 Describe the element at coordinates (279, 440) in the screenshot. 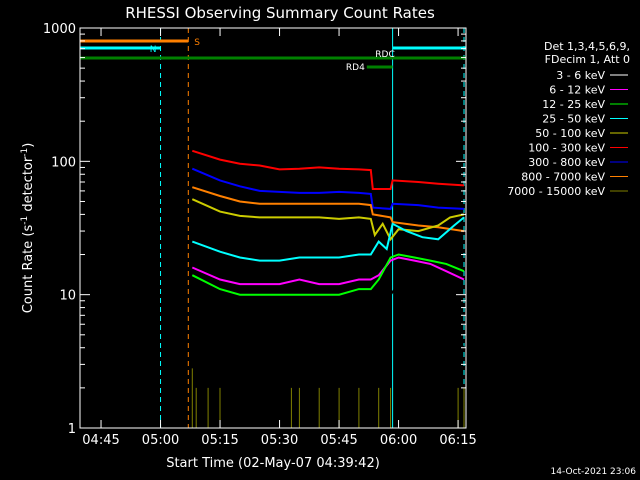

I see `x-tick-label-05-30: 05:30` at that location.